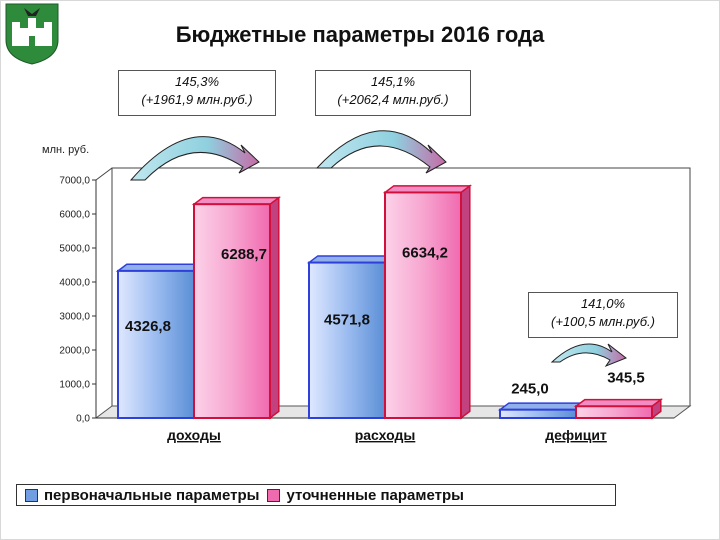 This screenshot has height=540, width=720. I want to click on growth-arrow-revenue-icon, so click(194, 158).